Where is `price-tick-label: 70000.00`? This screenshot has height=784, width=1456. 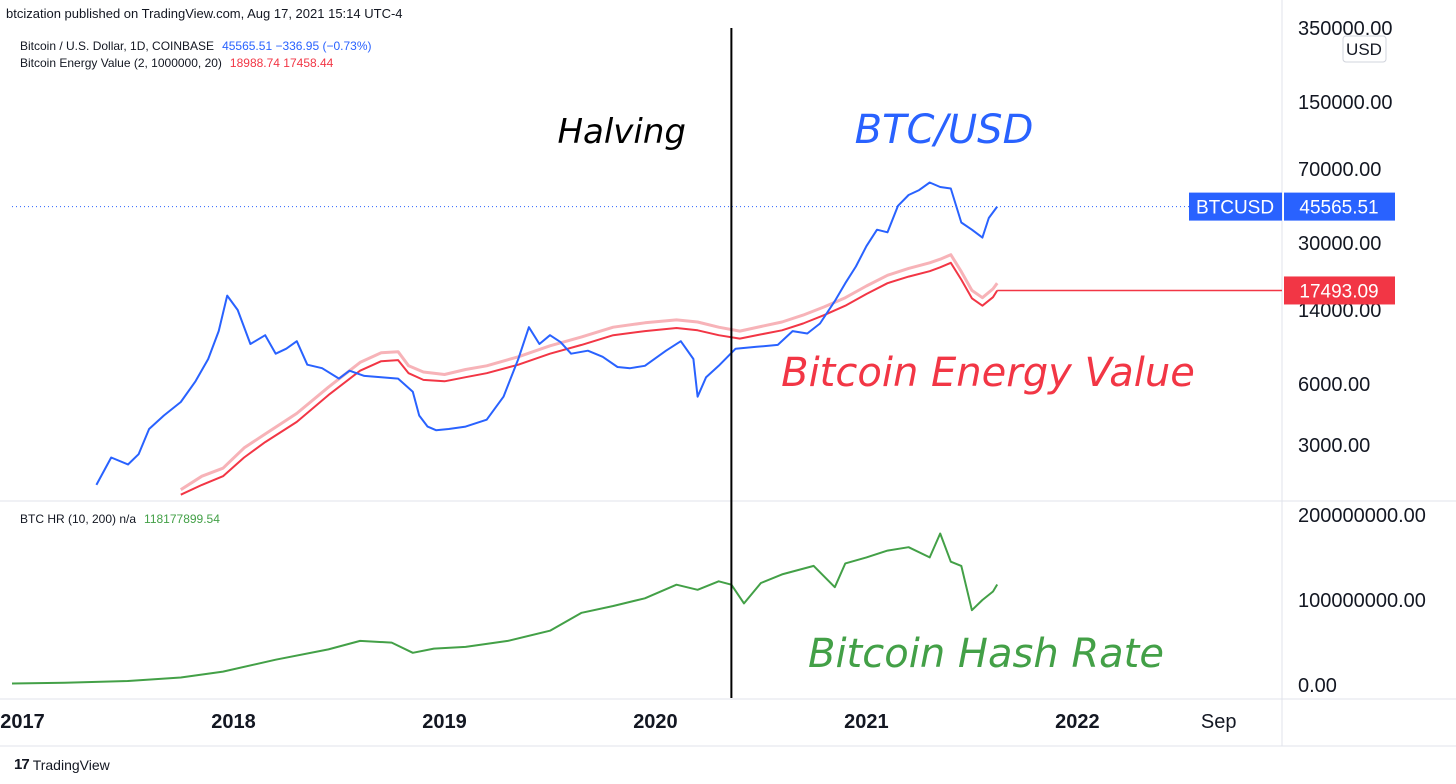 price-tick-label: 70000.00 is located at coordinates (1339, 170).